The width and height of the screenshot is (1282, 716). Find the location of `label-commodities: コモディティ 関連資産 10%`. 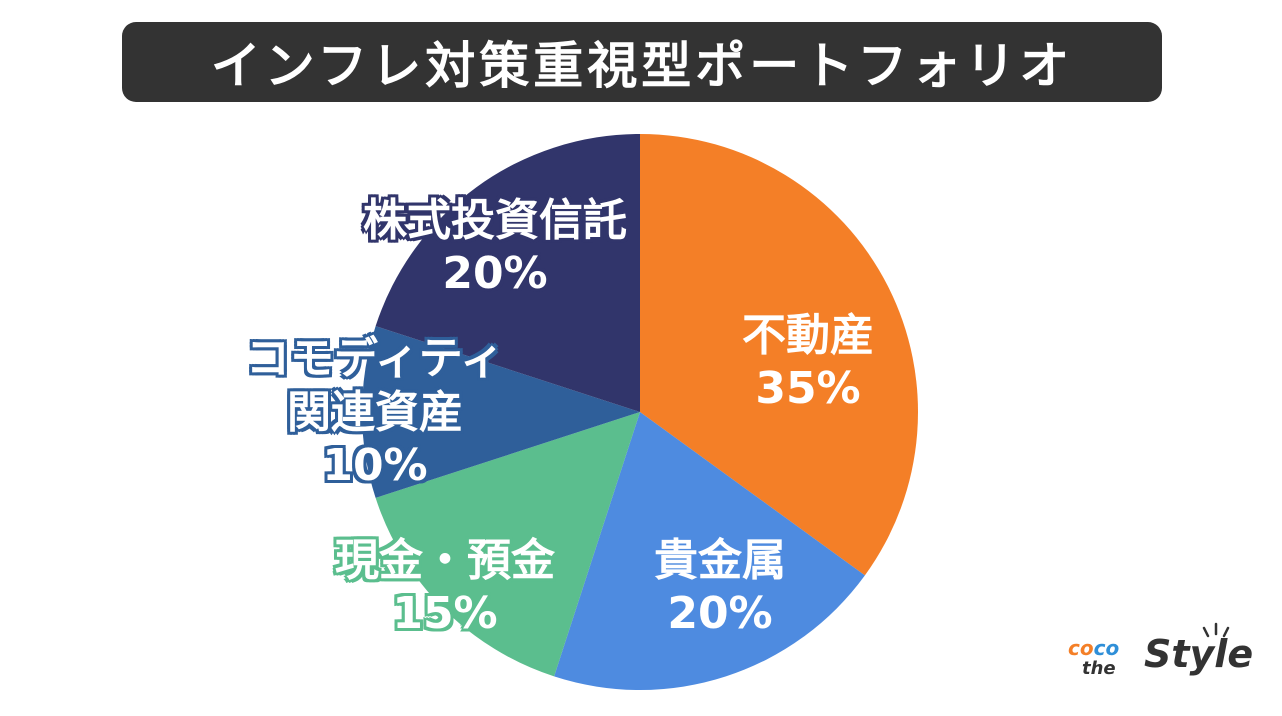

label-commodities: コモディティ 関連資産 10% is located at coordinates (375, 412).